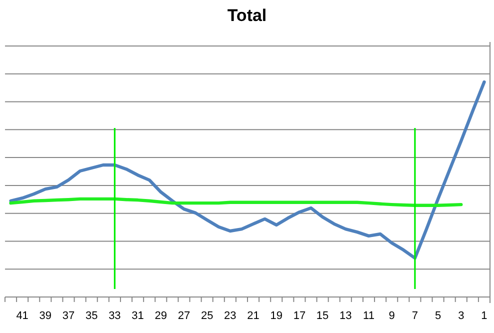 Image resolution: width=494 pixels, height=333 pixels. I want to click on x-tick-label: 37, so click(68, 316).